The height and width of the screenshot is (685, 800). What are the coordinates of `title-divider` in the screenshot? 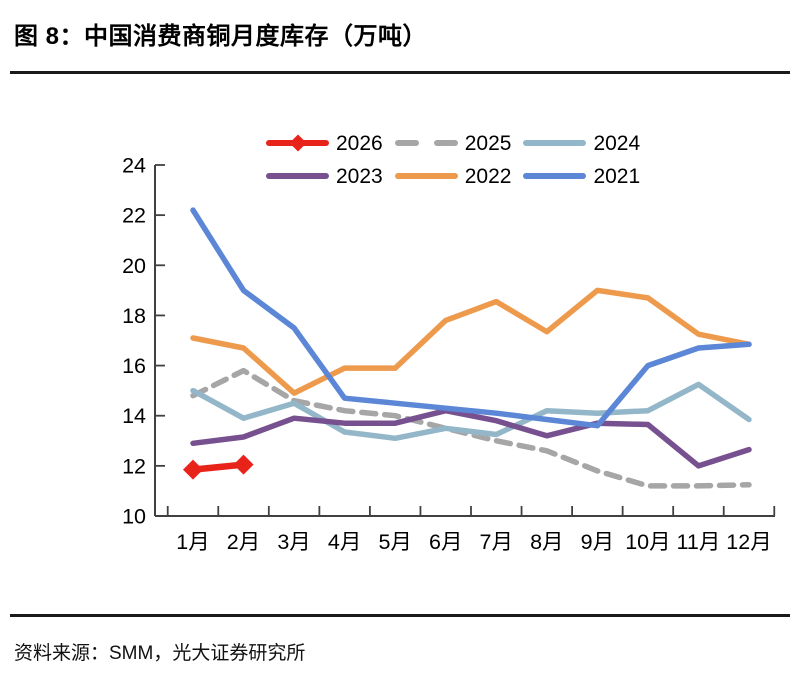 It's located at (400, 72).